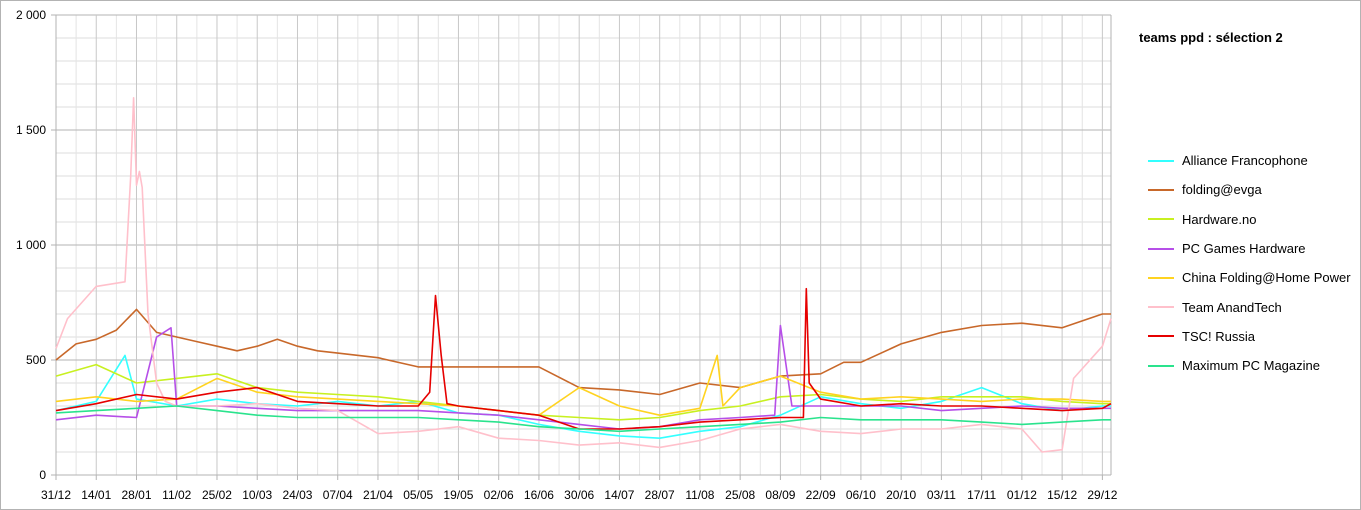 Image resolution: width=1361 pixels, height=510 pixels. I want to click on y-axis-tick-labels: 0 500 1 000 1 500 2 000, so click(31, 245).